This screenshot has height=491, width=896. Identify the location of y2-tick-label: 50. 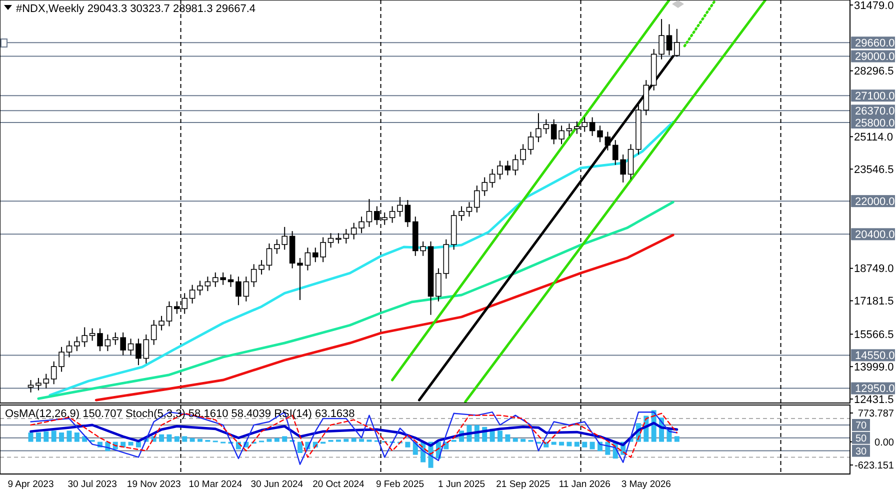
(861, 438).